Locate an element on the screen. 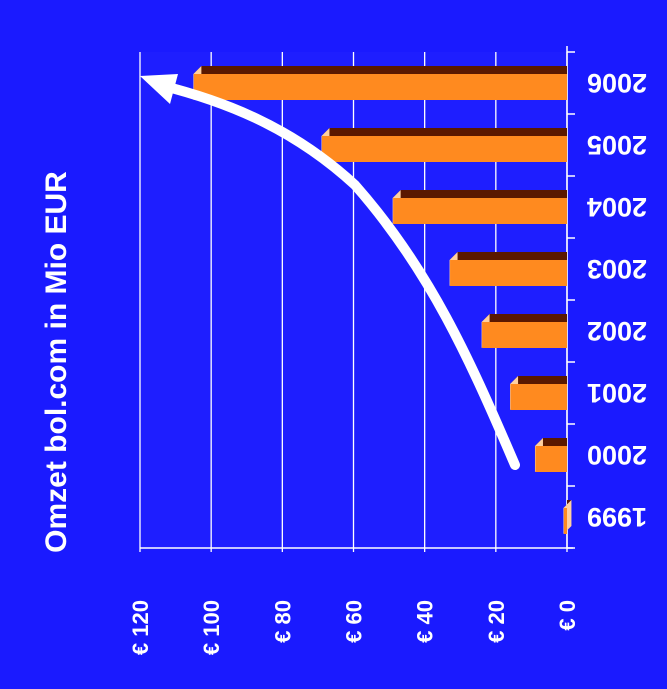 The height and width of the screenshot is (689, 667). bar-2004 is located at coordinates (479, 207).